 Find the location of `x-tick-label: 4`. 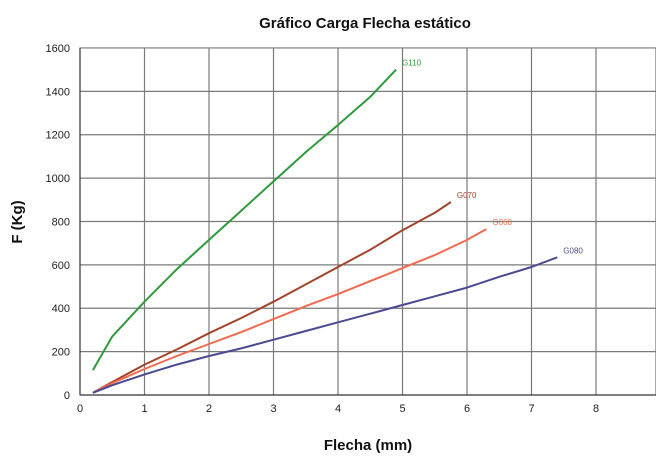

x-tick-label: 4 is located at coordinates (338, 409).